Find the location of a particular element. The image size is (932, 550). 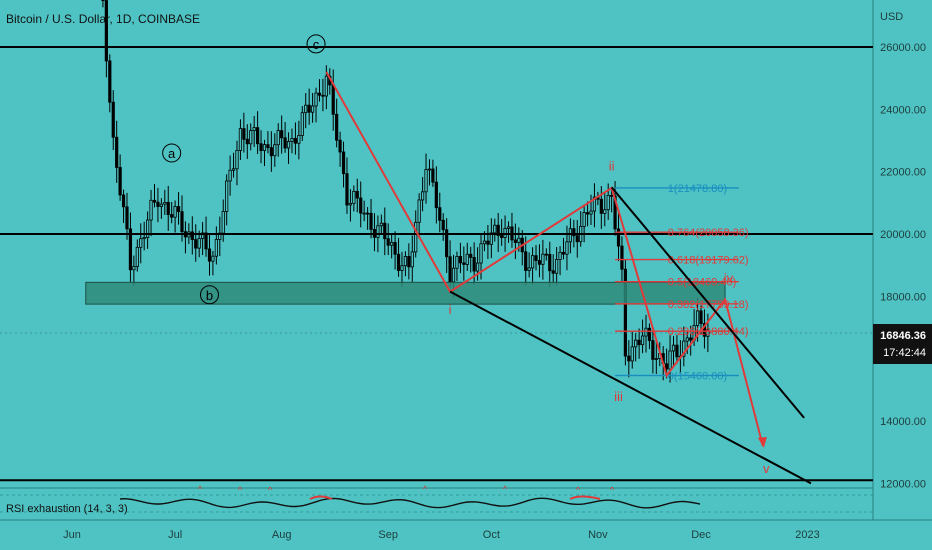

support-zone is located at coordinates (405, 293).